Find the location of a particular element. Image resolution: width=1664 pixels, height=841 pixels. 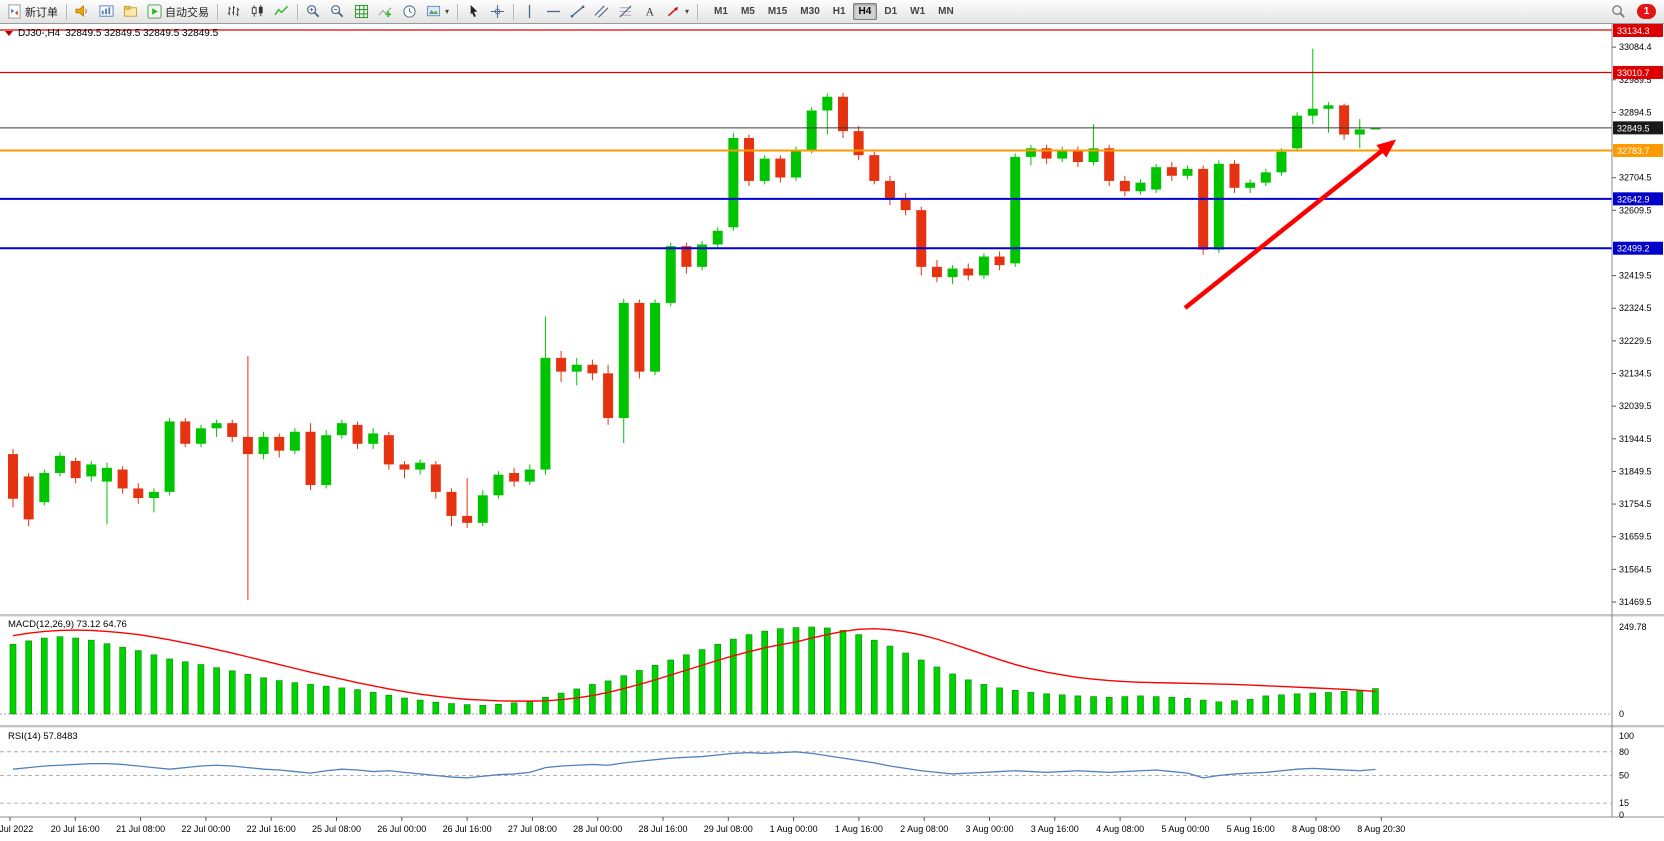

svg-text: 31754.5 is located at coordinates (1635, 504).